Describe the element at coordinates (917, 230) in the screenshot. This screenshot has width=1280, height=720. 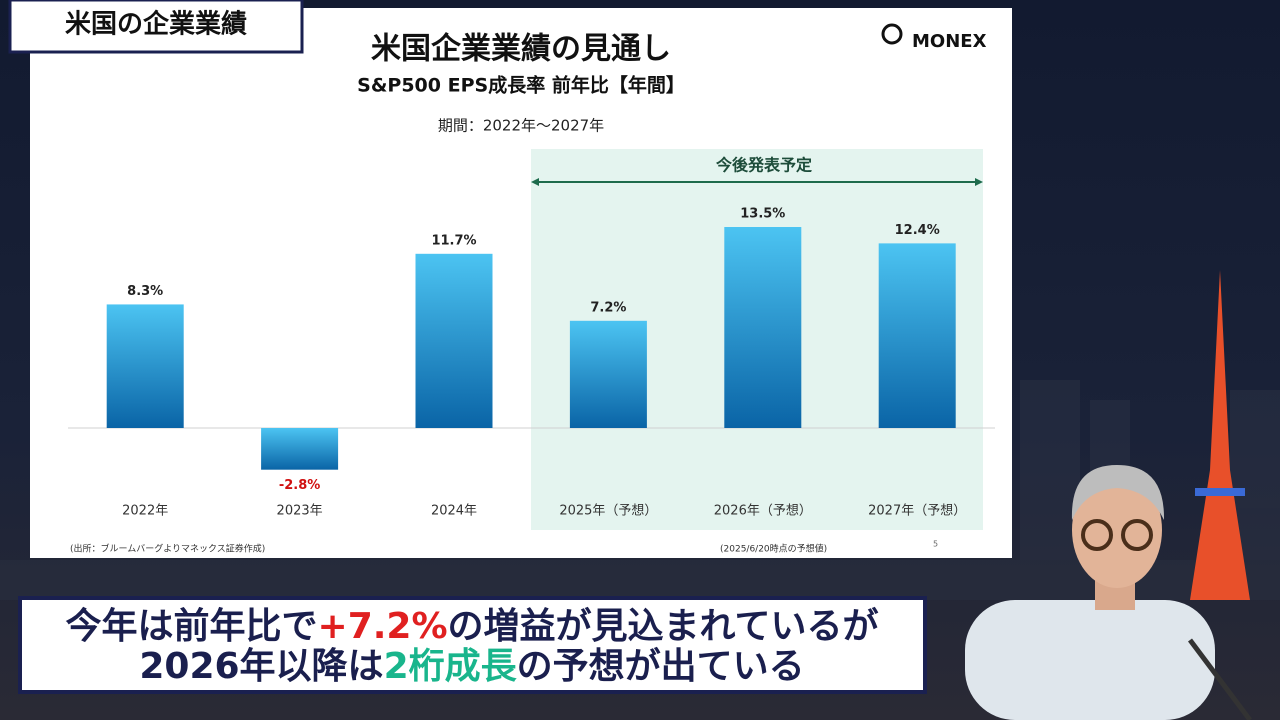
I see `value-label: 12.4%` at that location.